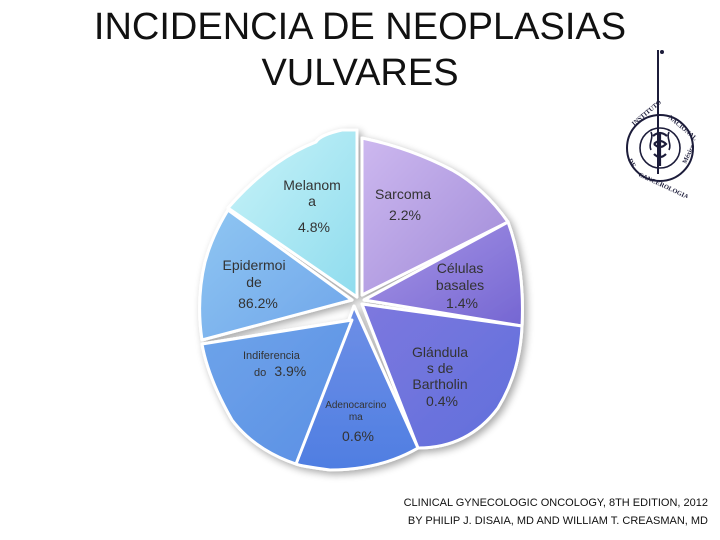 This screenshot has width=720, height=540. I want to click on title-line-1: INCIDENCIA DE NEOPLASIAS, so click(360, 27).